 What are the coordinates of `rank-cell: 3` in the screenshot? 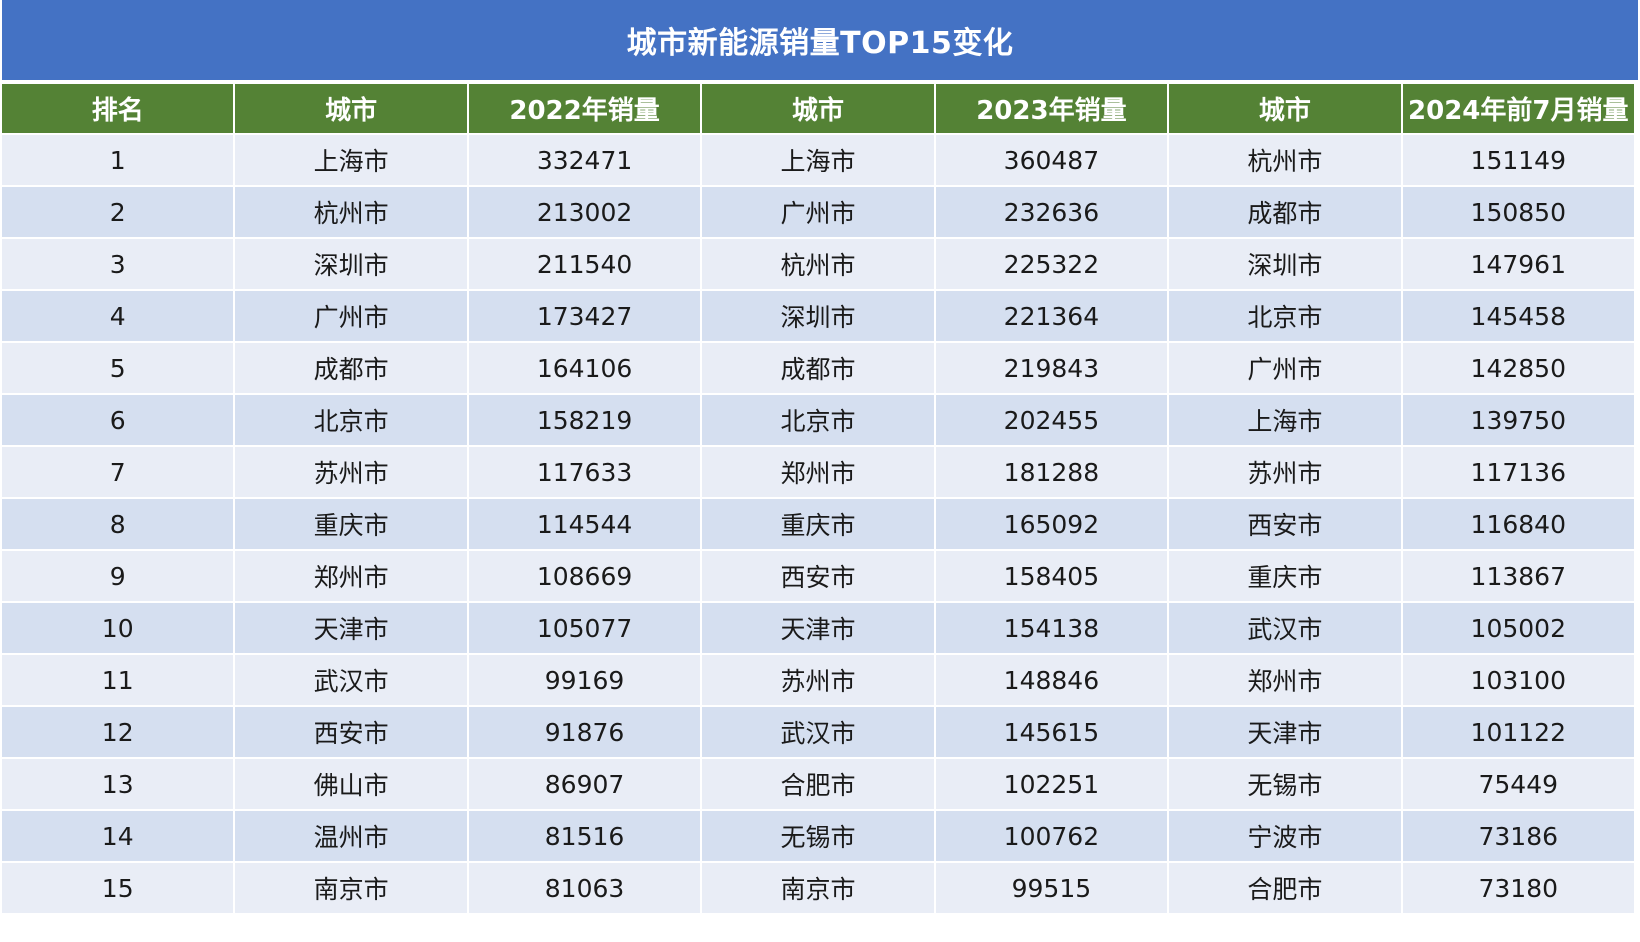 It's located at (118, 264).